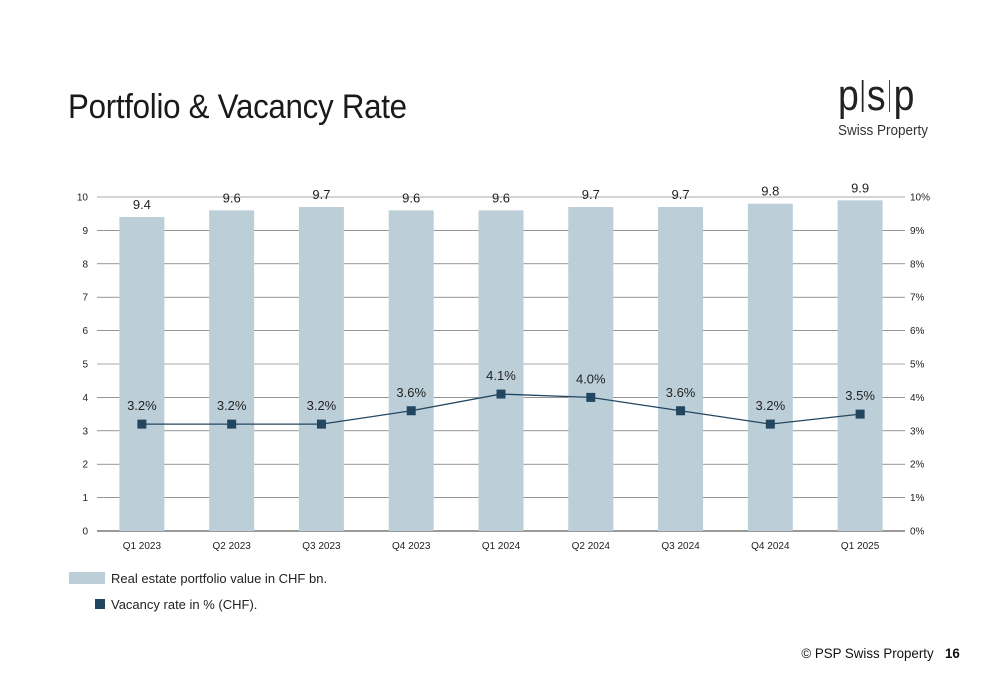 This screenshot has height=685, width=1000. Describe the element at coordinates (867, 653) in the screenshot. I see `footer-copyright: © PSP Swiss Property` at that location.